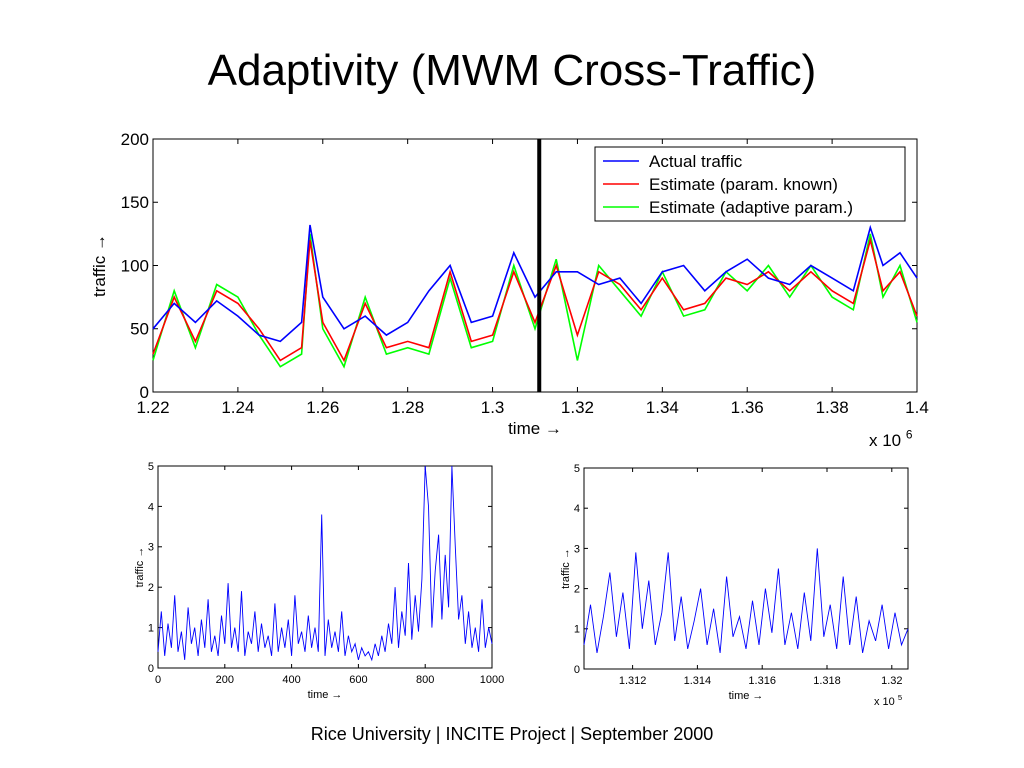  I want to click on x-multiplier-label: x 10 5, so click(888, 700).